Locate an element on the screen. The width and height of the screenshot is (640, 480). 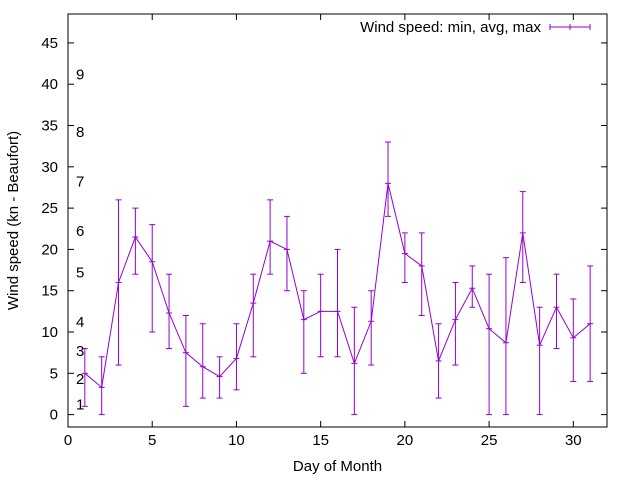
legend-label: Wind speed: min, avg, max is located at coordinates (450, 27).